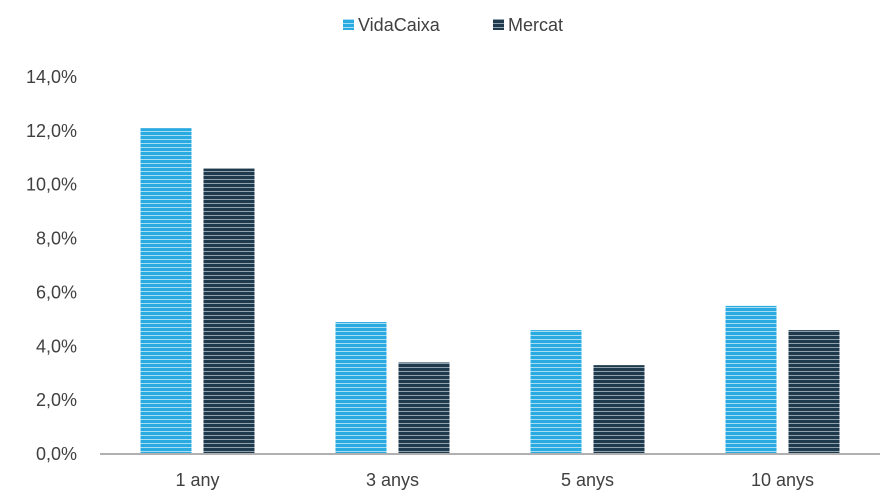 This screenshot has height=492, width=882. Describe the element at coordinates (166, 291) in the screenshot. I see `bar-vidacaixa-1-any` at that location.